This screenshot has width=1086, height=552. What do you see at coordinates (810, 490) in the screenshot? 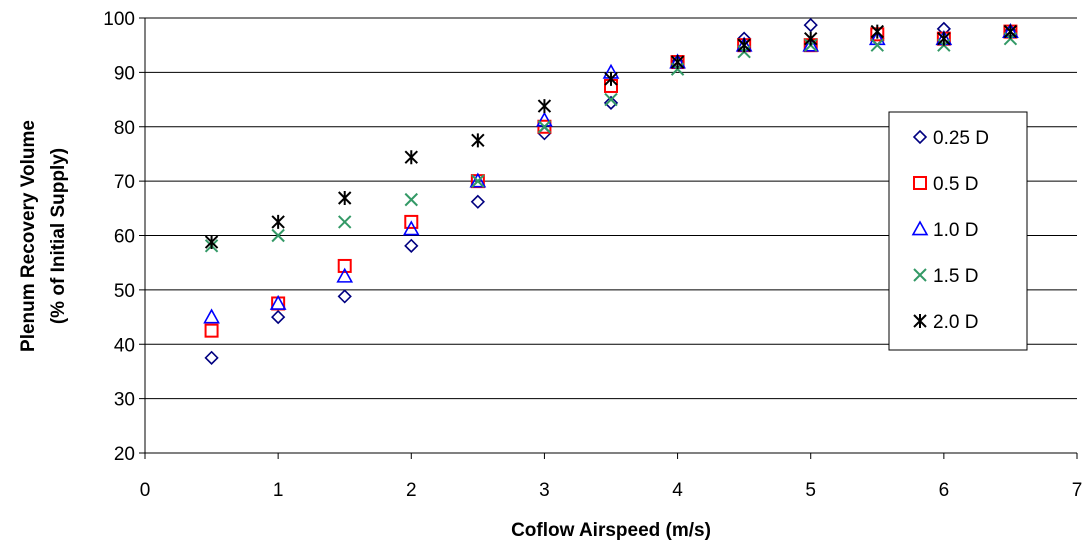
I see `x-tick-label: 5` at bounding box center [810, 490].